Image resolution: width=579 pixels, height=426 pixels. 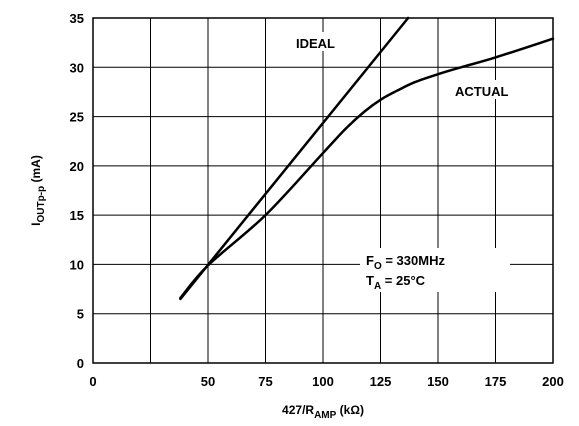 I want to click on condition-frequency: FO = 330MHz, so click(x=405, y=262).